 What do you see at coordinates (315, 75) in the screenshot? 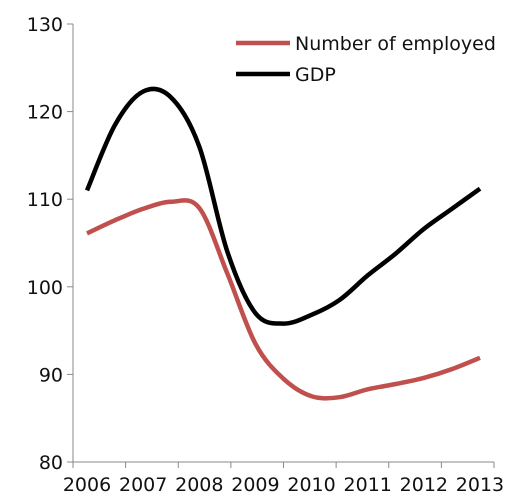
I see `legend-label-1: GDP` at bounding box center [315, 75].